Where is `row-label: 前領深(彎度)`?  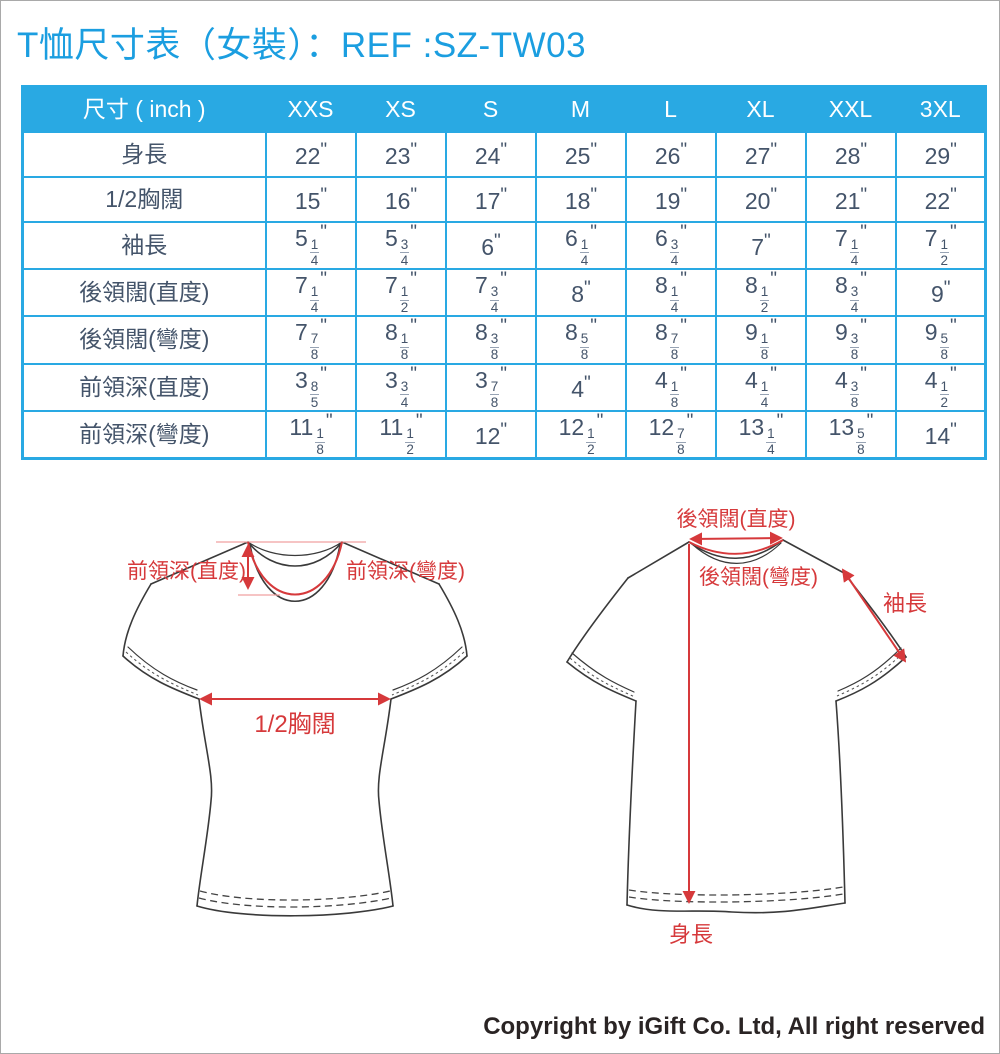 row-label: 前領深(彎度) is located at coordinates (144, 434).